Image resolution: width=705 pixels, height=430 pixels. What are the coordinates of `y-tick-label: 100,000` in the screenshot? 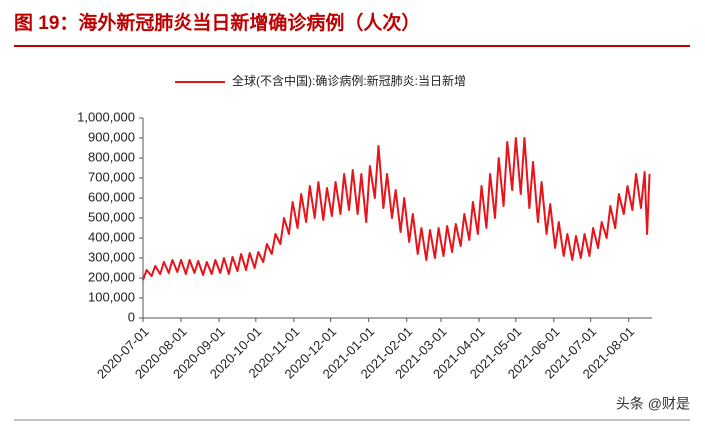 It's located at (111, 296).